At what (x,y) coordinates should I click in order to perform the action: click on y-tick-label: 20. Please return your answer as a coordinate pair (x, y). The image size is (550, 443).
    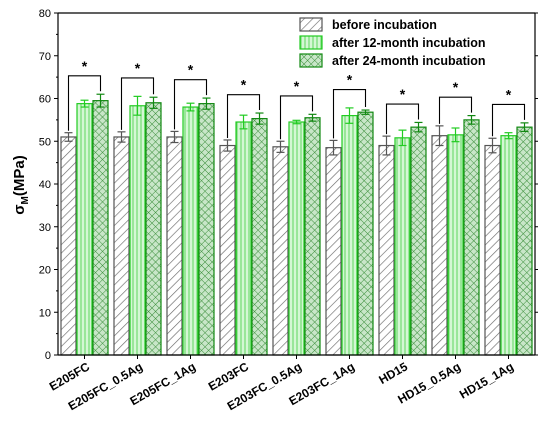
    Looking at the image, I should click on (45, 271).